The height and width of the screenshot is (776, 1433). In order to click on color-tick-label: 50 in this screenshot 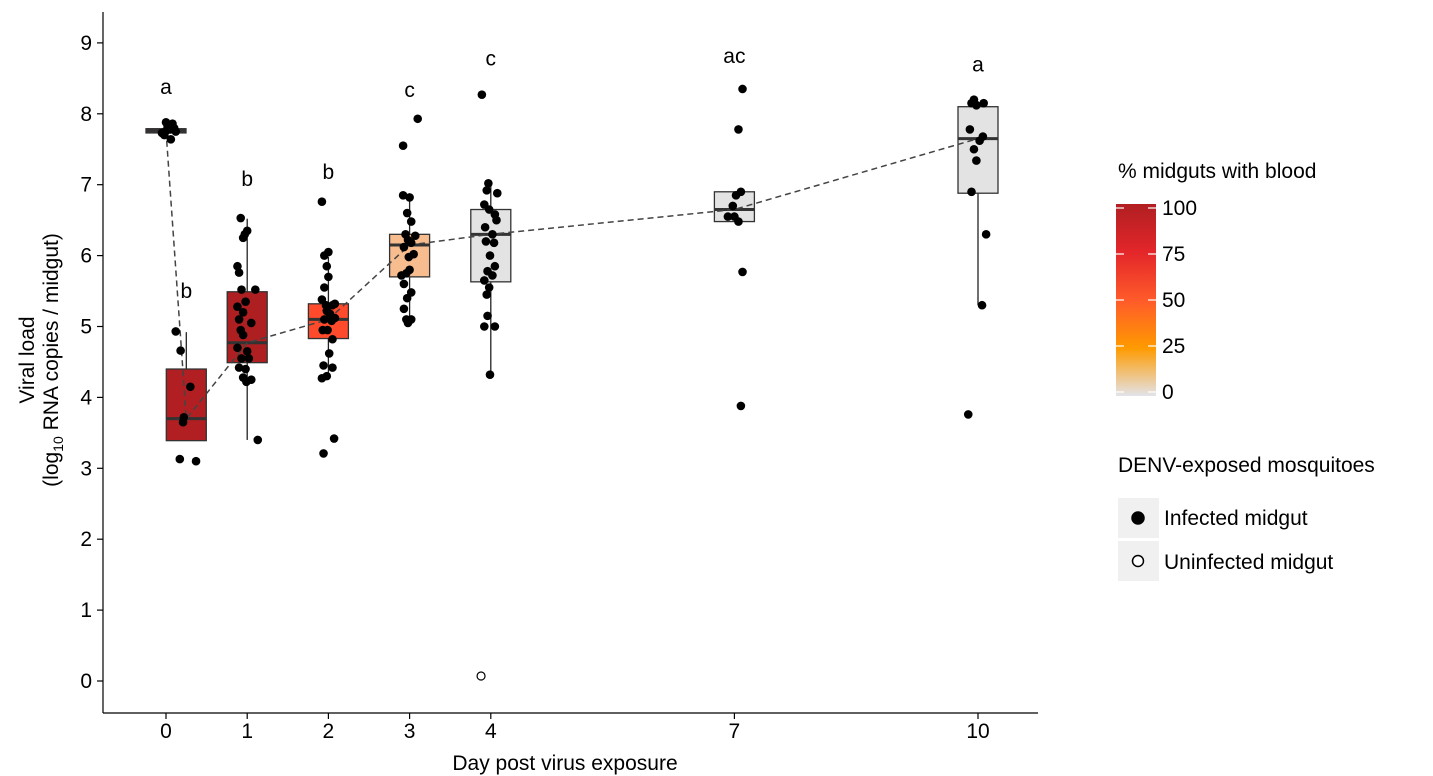, I will do `click(1173, 300)`.